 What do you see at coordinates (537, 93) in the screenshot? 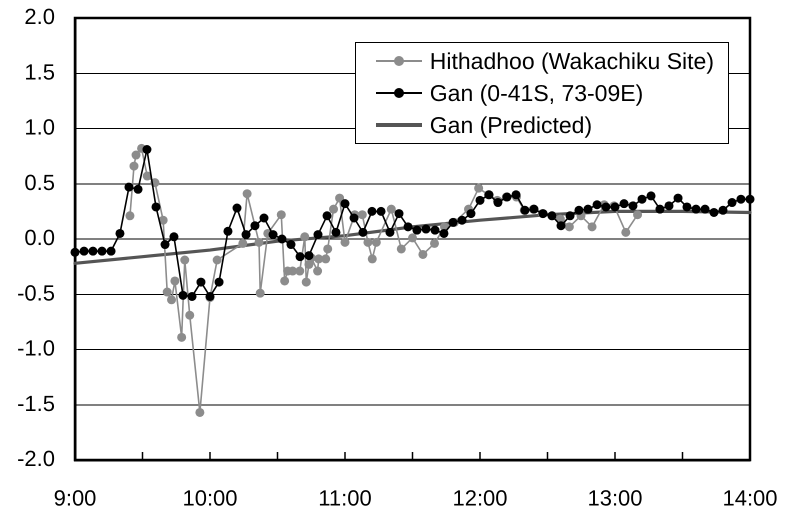
I see `legend-label: Gan (0-41S, 73-09E)` at bounding box center [537, 93].